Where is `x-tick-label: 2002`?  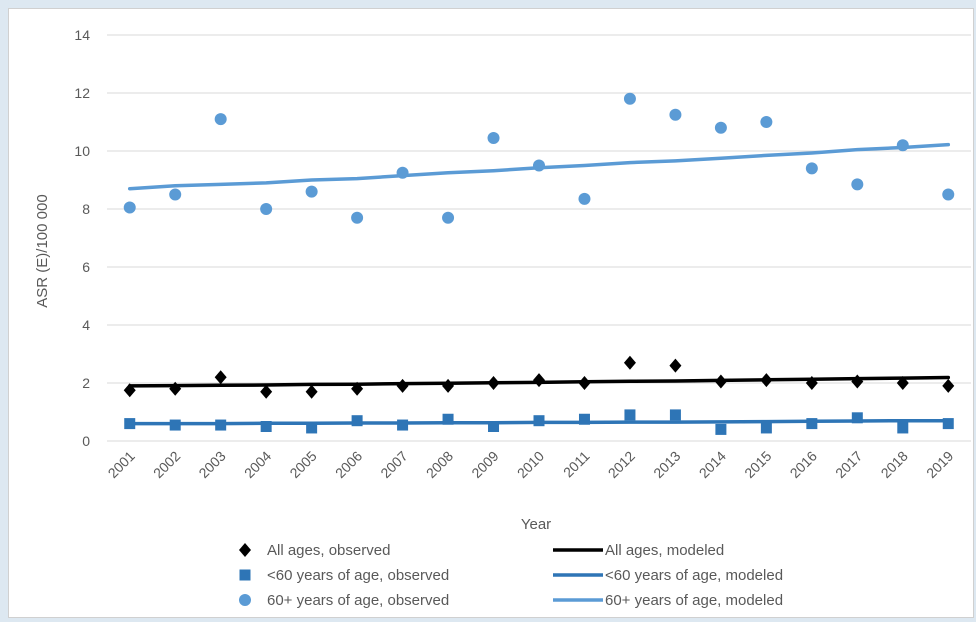
x-tick-label: 2002 is located at coordinates (166, 464).